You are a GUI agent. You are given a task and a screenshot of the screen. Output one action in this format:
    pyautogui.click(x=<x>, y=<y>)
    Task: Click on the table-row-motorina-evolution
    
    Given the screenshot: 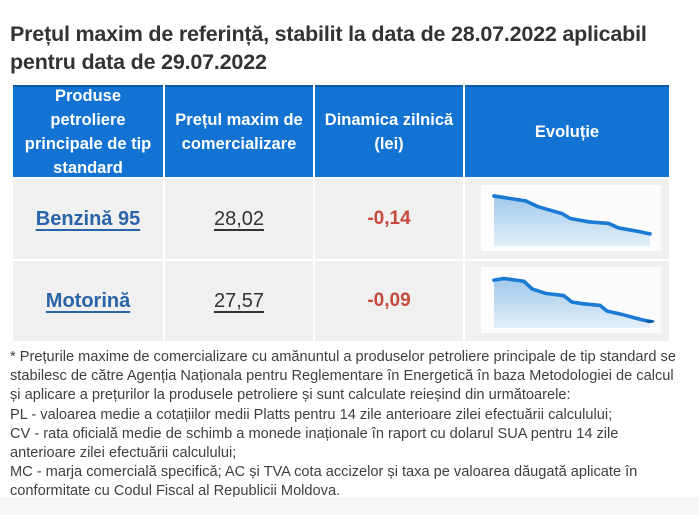 What is the action you would take?
    pyautogui.click(x=567, y=301)
    